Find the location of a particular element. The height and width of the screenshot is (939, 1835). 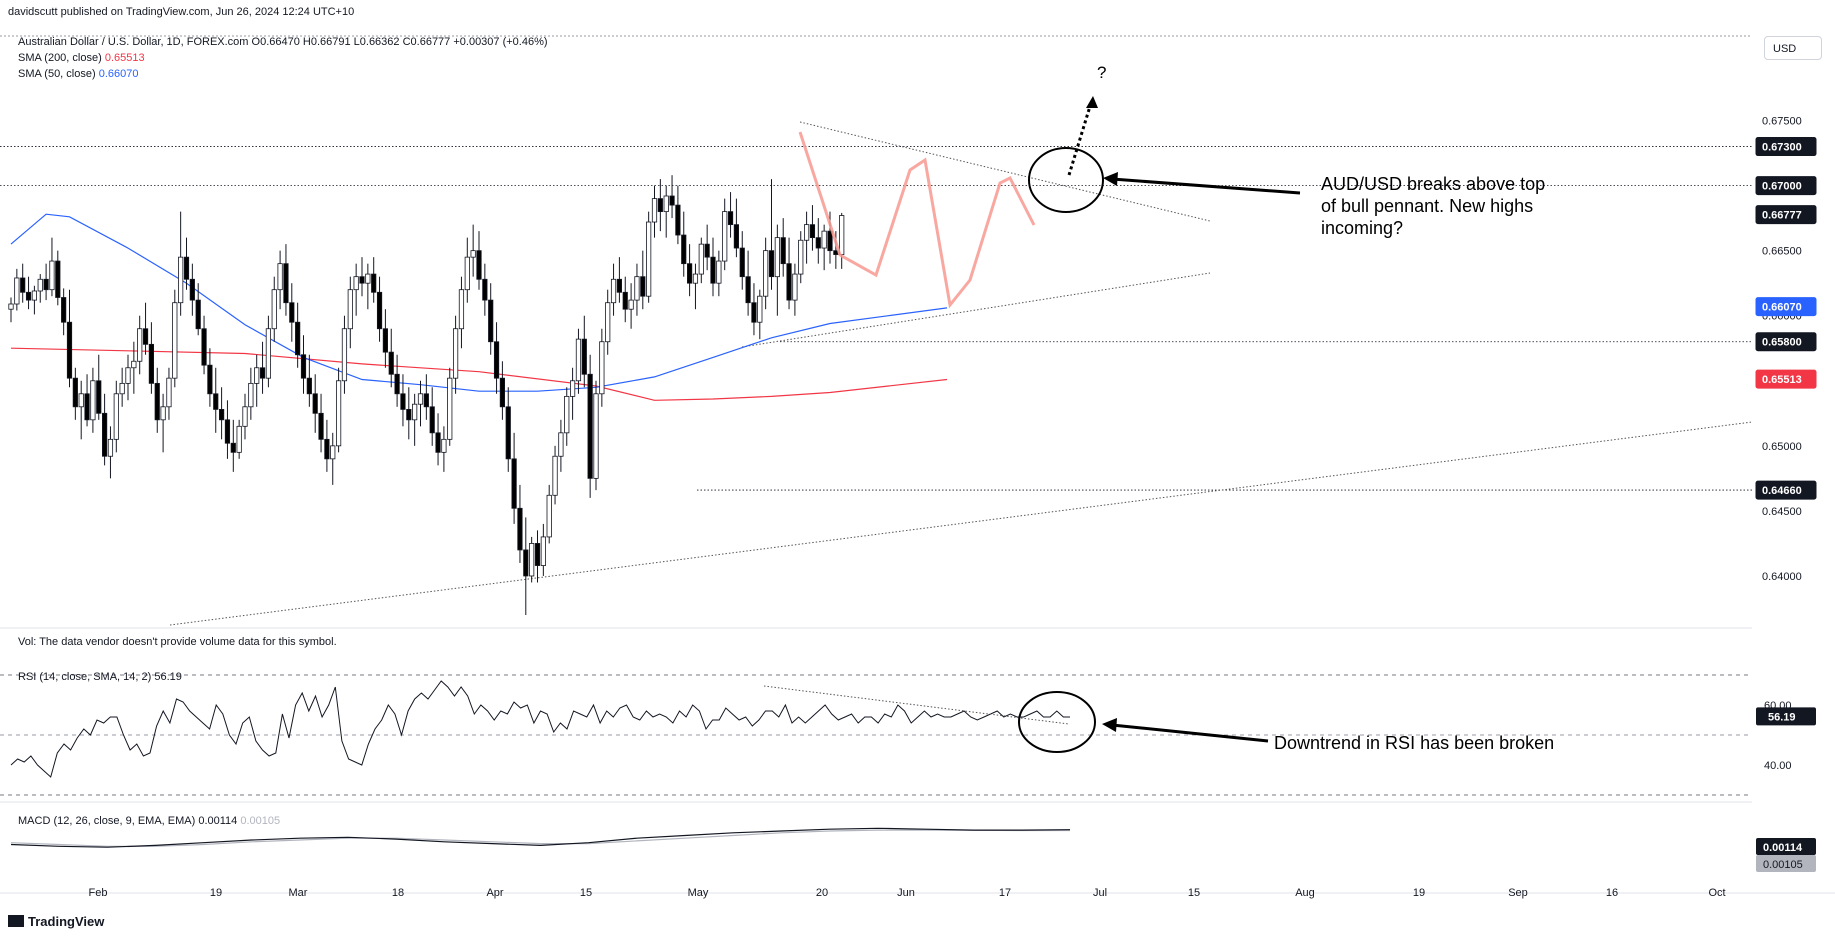

tradingview-logo: TradingView is located at coordinates (56, 921).